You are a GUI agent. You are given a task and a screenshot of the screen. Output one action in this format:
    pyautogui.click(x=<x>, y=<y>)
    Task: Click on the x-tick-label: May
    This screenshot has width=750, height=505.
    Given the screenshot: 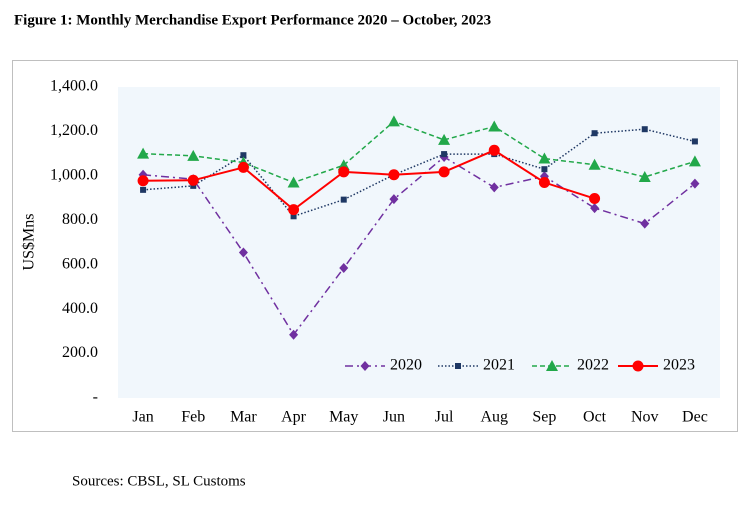 What is the action you would take?
    pyautogui.click(x=343, y=417)
    